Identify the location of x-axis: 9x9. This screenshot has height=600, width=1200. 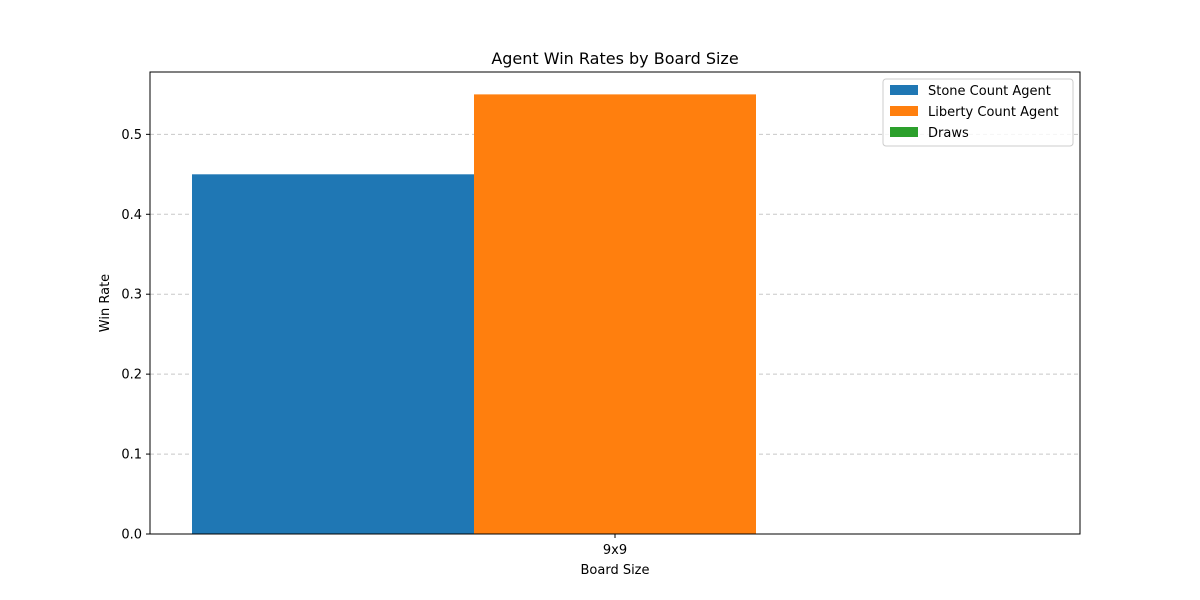
(615, 546).